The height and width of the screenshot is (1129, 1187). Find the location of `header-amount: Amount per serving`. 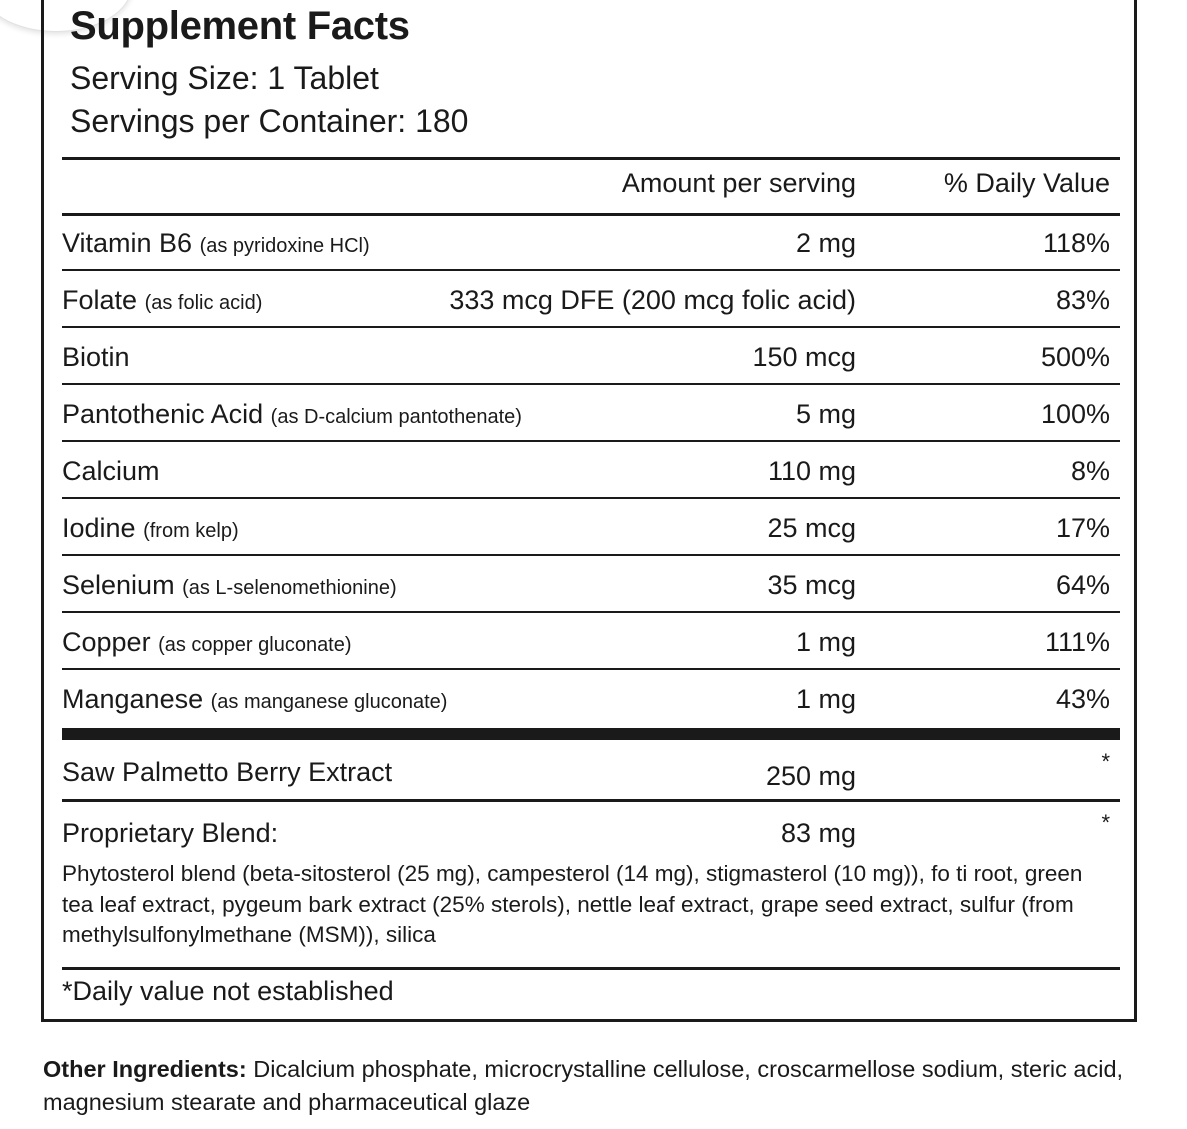

header-amount: Amount per serving is located at coordinates (738, 183).